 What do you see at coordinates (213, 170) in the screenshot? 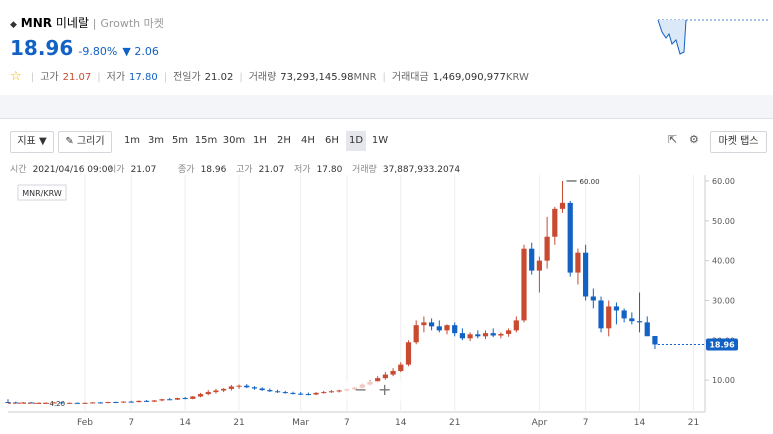
I see `info-value: 18.96` at bounding box center [213, 170].